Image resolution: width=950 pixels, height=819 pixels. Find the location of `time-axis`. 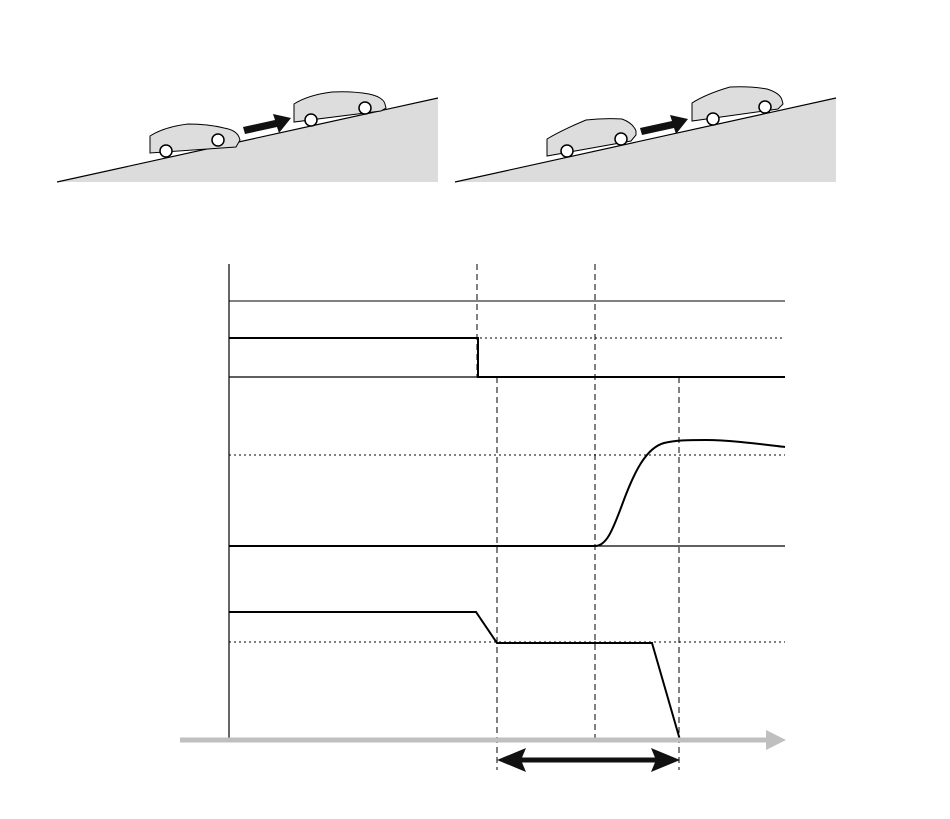

time-axis is located at coordinates (483, 740).